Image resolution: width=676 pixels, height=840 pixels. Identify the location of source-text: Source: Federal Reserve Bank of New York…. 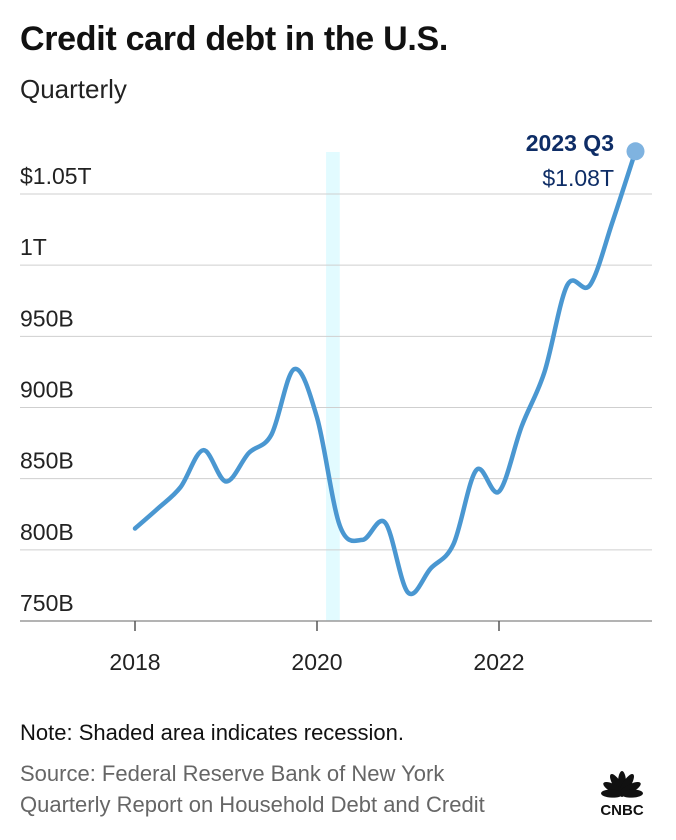
(300, 789).